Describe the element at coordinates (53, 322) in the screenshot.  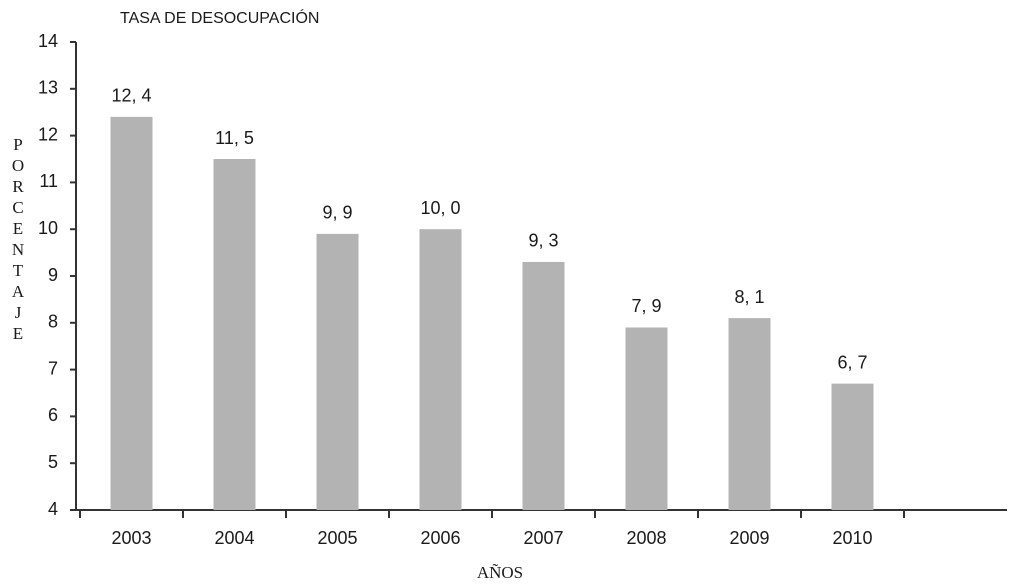
I see `y-tick-label: 8` at that location.